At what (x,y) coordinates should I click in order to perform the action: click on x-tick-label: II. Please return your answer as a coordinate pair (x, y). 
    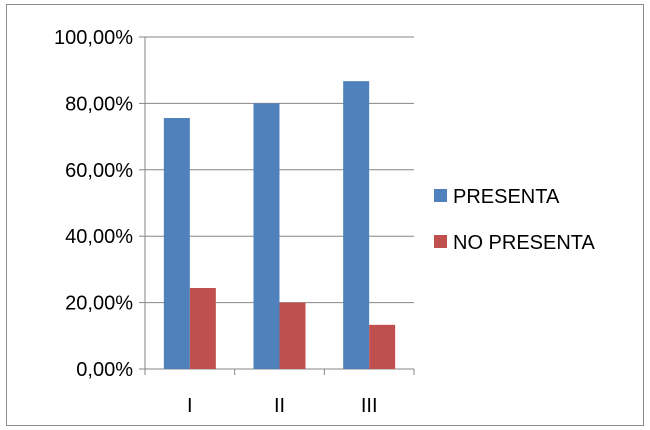
    Looking at the image, I should click on (279, 406).